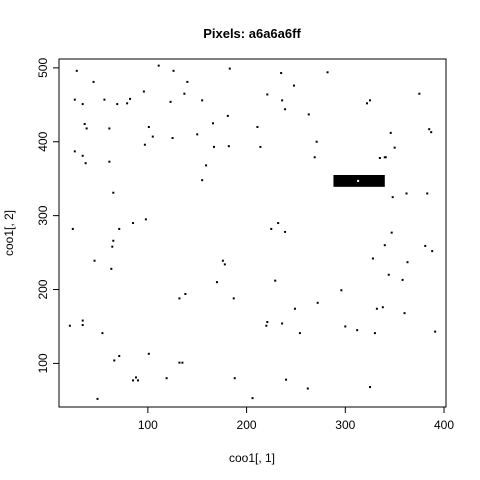  What do you see at coordinates (43, 68) in the screenshot?
I see `y-tick-label: 500` at bounding box center [43, 68].